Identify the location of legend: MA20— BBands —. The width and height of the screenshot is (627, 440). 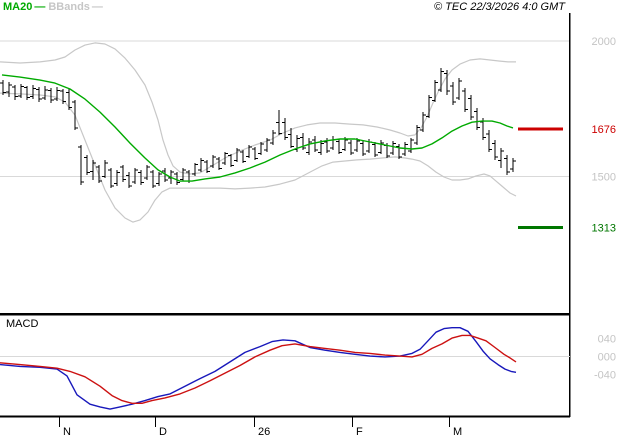
(53, 7).